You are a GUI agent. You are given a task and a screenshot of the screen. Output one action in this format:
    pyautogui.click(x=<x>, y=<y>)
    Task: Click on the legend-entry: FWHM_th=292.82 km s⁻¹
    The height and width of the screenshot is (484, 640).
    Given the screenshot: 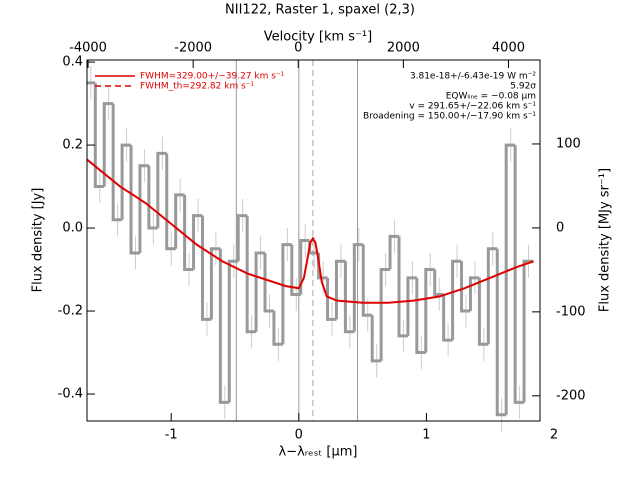 What is the action you would take?
    pyautogui.click(x=197, y=87)
    